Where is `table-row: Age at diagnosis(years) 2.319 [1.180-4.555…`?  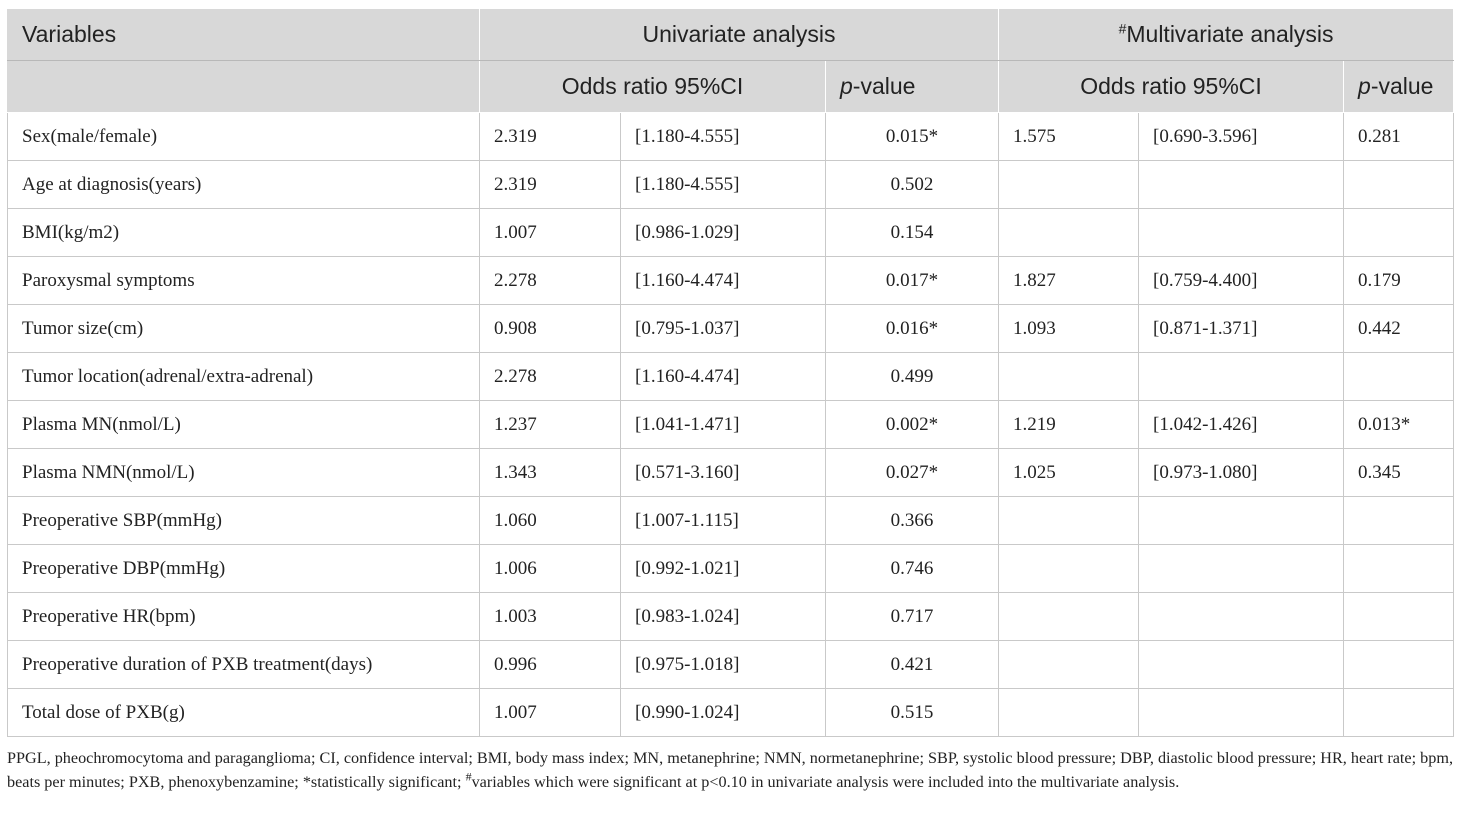
table-row: Age at diagnosis(years) 2.319 [1.180-4.555… is located at coordinates (731, 184).